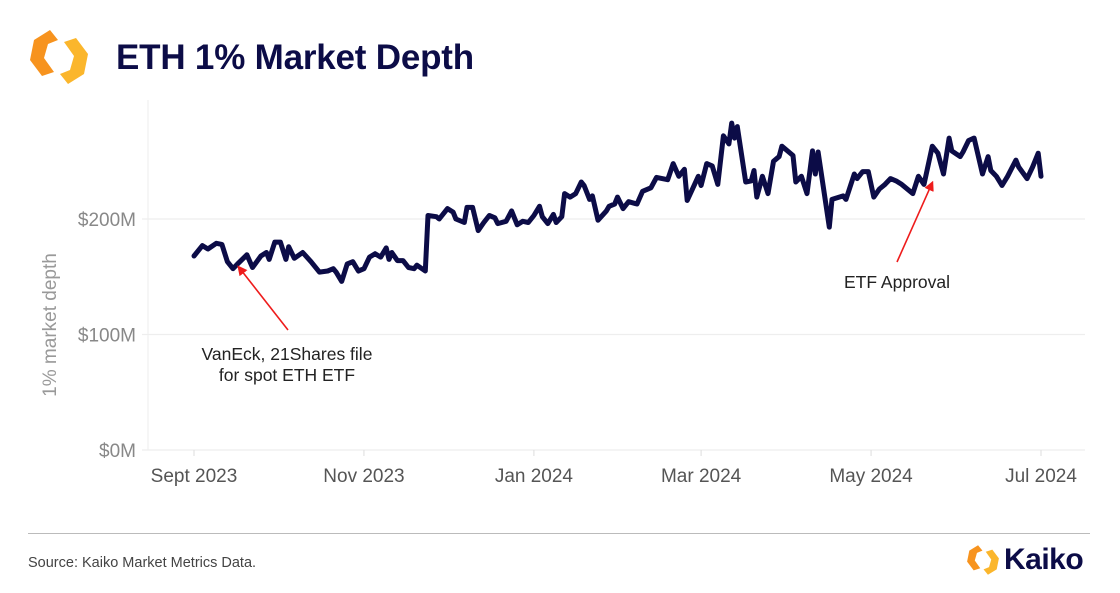  Describe the element at coordinates (142, 563) in the screenshot. I see `source-note: Source: Kaiko Market Metrics Data.` at that location.